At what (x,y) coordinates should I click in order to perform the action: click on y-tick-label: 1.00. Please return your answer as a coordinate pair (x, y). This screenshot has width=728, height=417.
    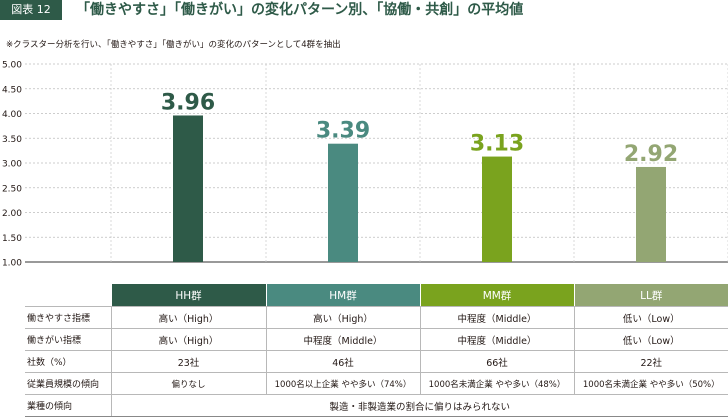
    Looking at the image, I should click on (12, 264).